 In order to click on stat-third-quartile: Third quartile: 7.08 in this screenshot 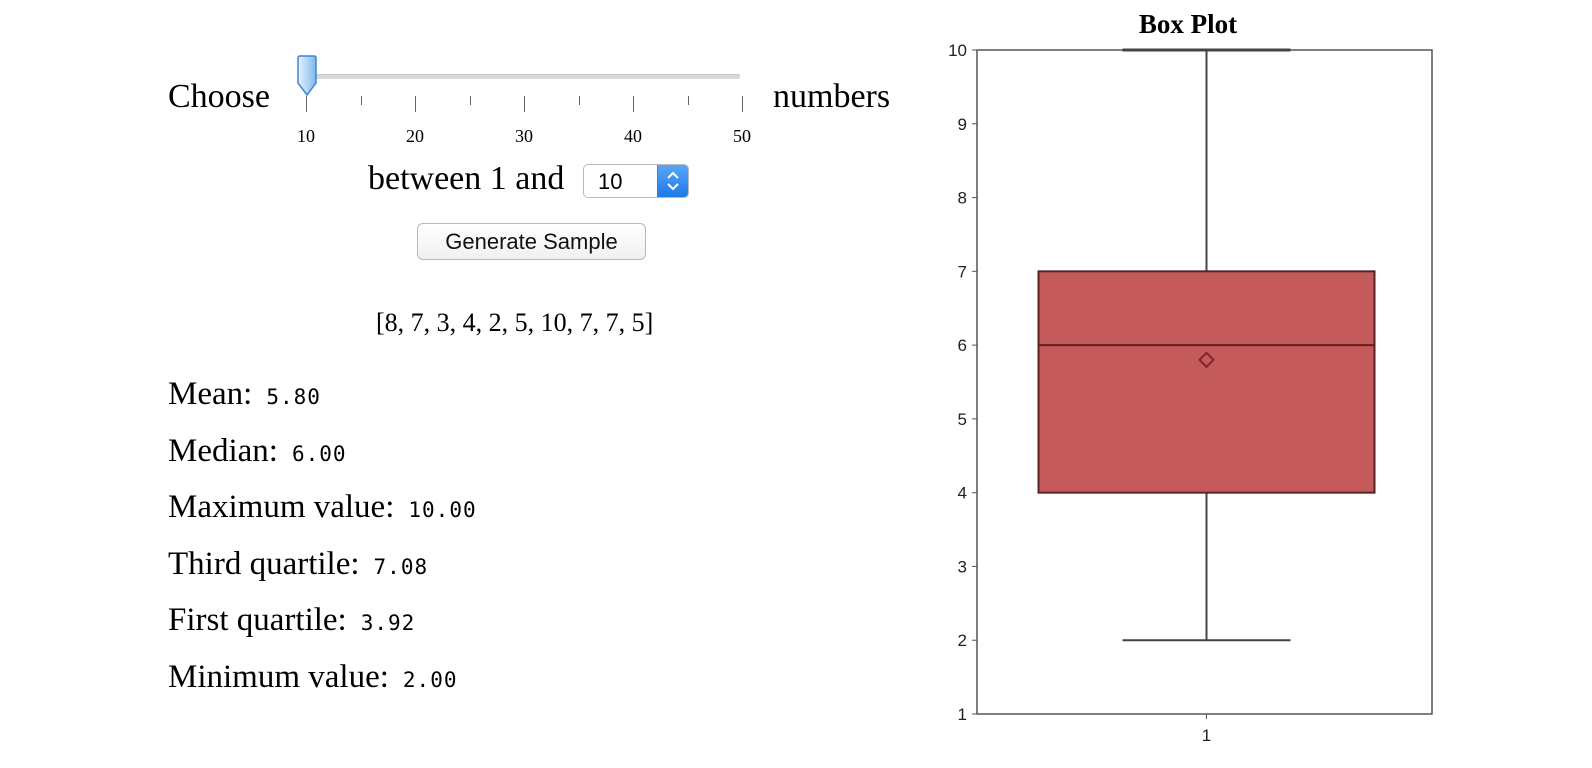, I will do `click(298, 564)`.